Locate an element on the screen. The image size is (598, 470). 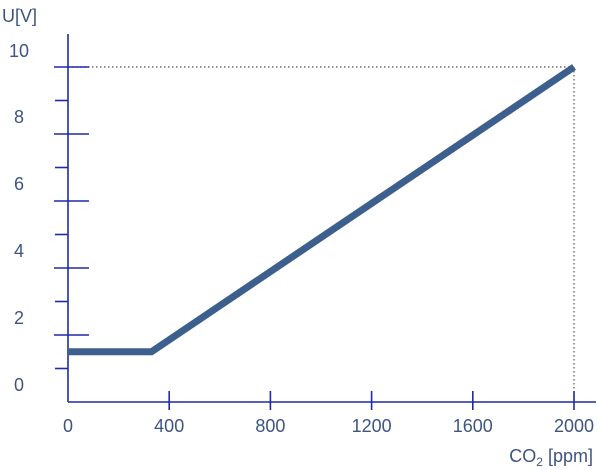
x-tick-label: 0 is located at coordinates (68, 426).